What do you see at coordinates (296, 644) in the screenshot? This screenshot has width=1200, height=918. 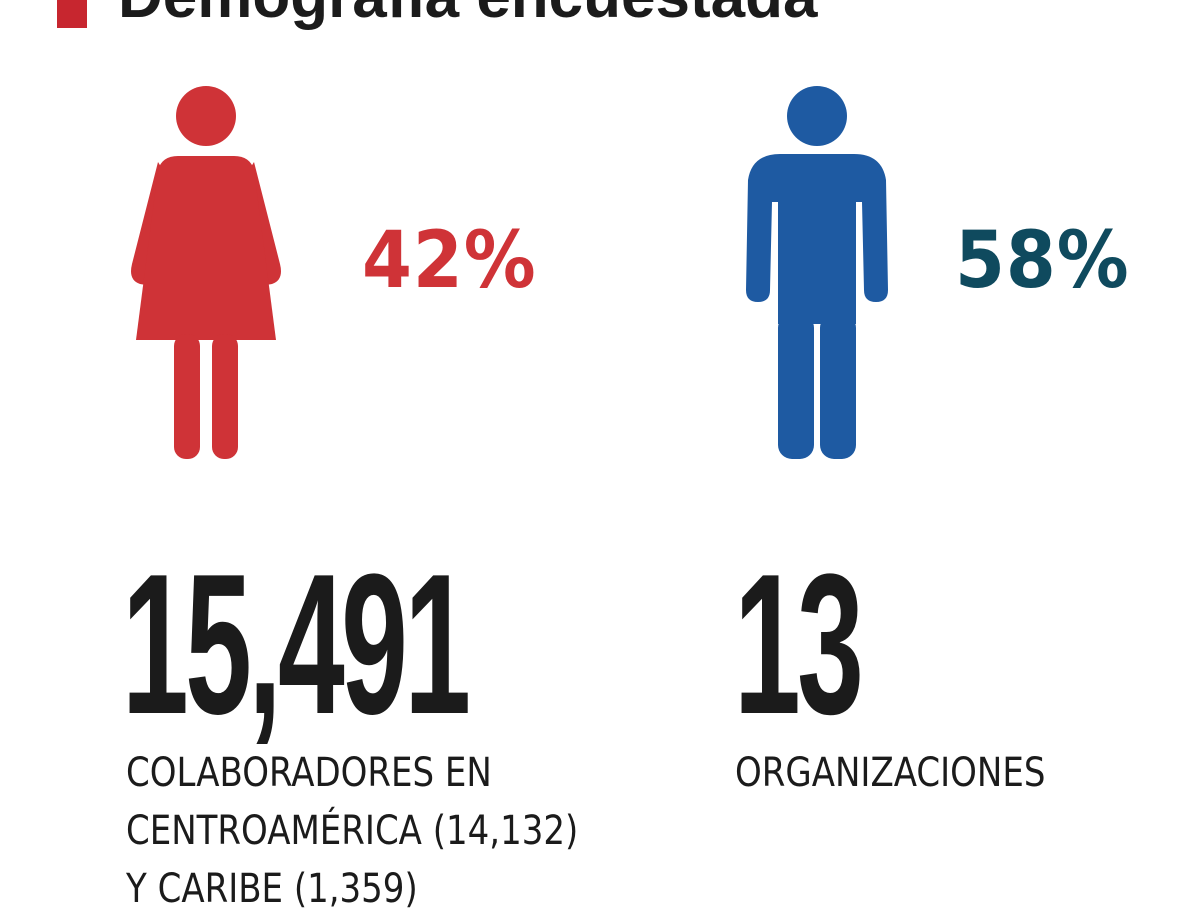 I see `collaborators-count: 15,491` at bounding box center [296, 644].